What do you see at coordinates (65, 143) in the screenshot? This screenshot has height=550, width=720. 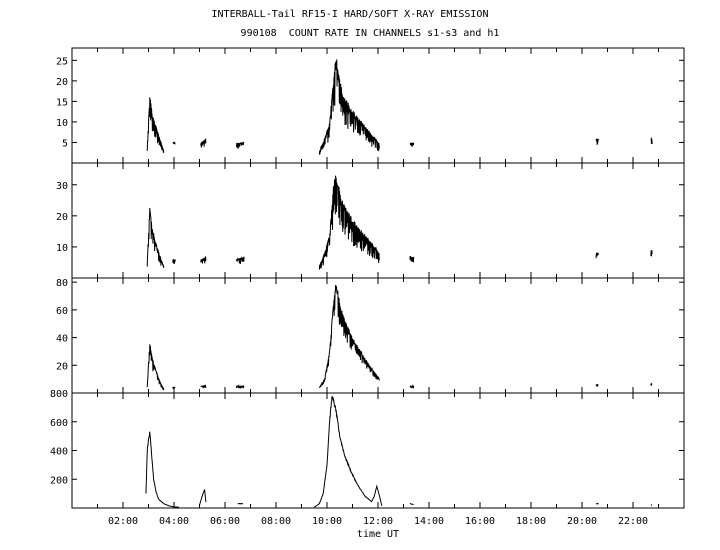 I see `y-tick-label: 5` at bounding box center [65, 143].